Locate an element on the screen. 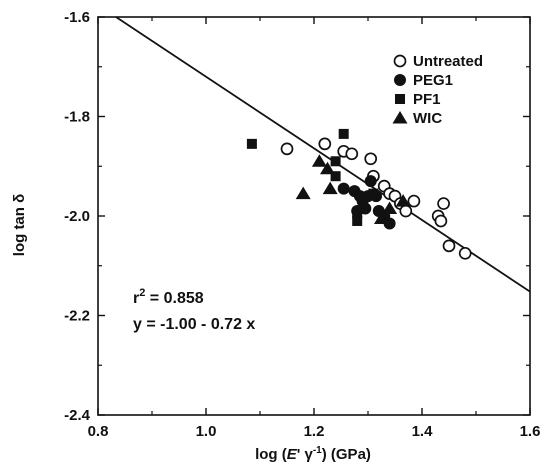 The width and height of the screenshot is (542, 470). r-squared-value: = 0.858 is located at coordinates (174, 298).